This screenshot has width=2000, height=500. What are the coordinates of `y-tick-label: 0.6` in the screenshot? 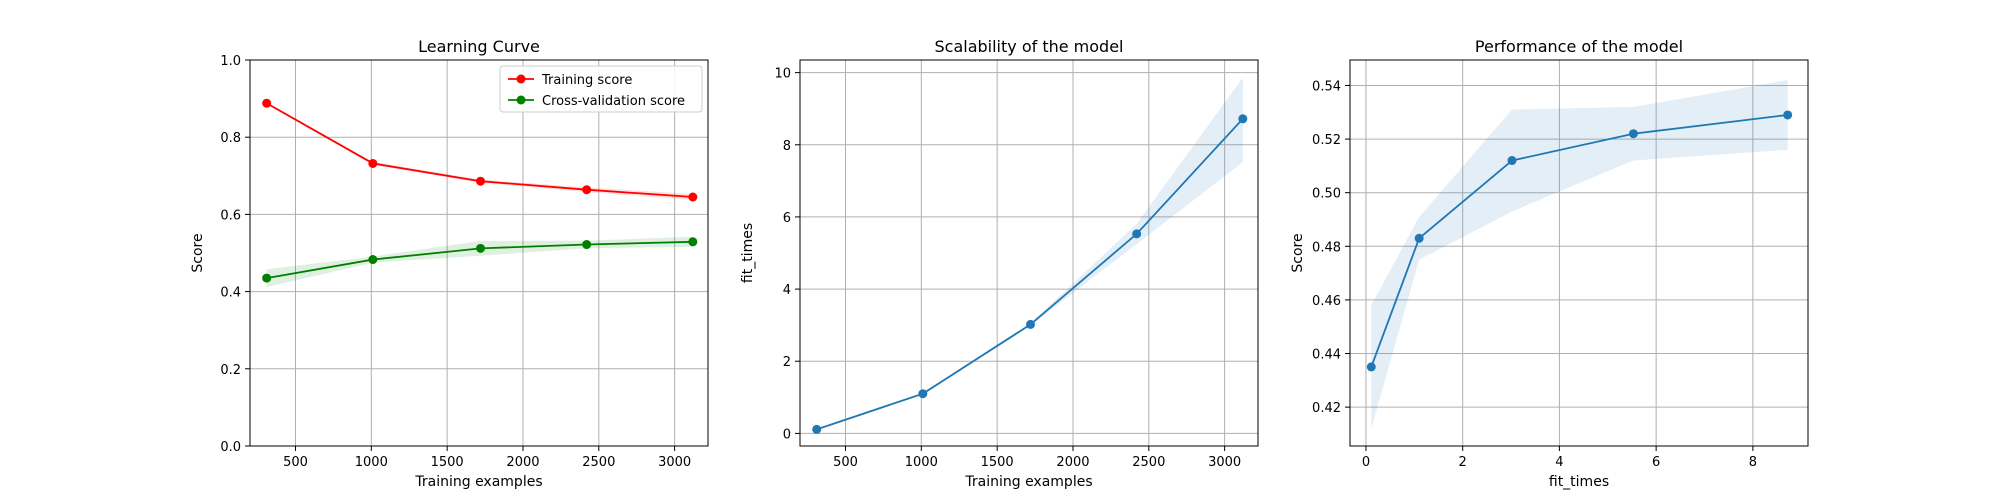 It's located at (230, 215).